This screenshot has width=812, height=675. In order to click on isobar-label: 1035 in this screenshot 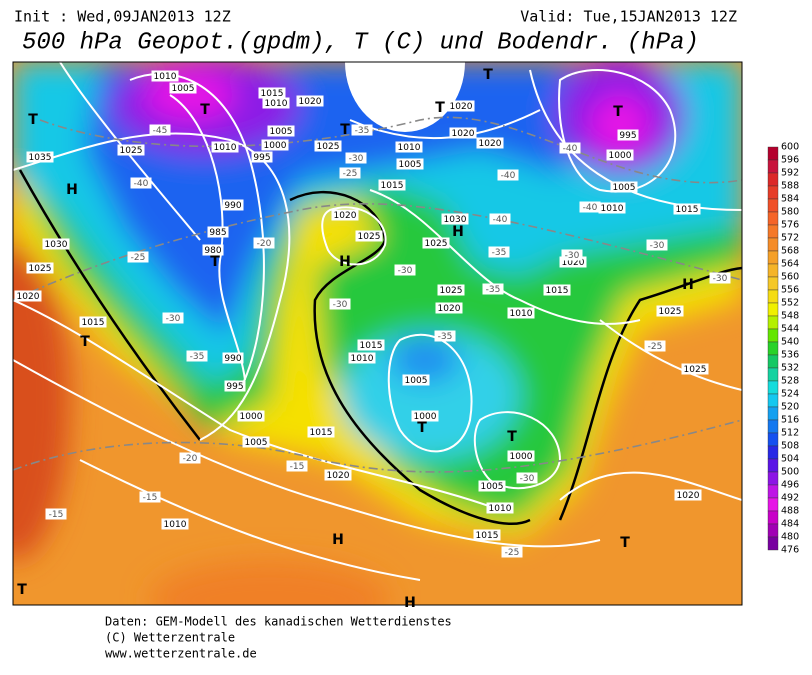, I will do `click(40, 158)`.